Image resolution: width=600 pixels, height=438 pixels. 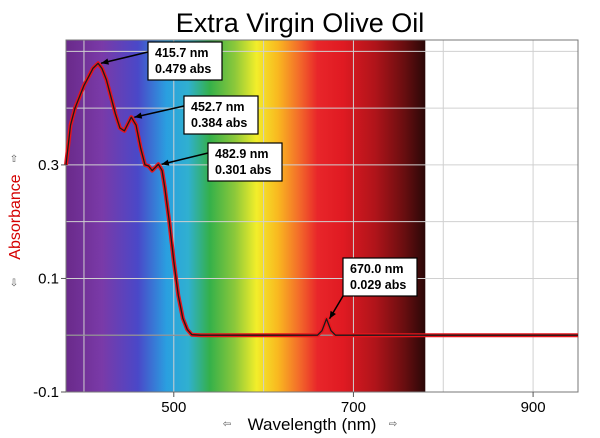 What do you see at coordinates (15, 216) in the screenshot?
I see `y-axis-label: Absorbance` at bounding box center [15, 216].